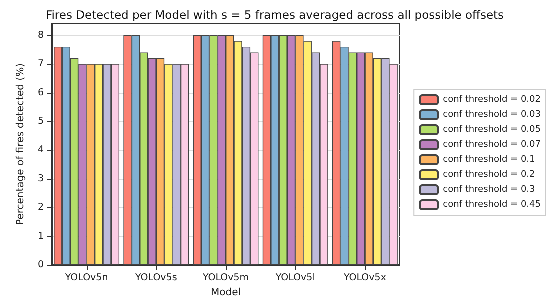  What do you see at coordinates (492, 205) in the screenshot?
I see `legend-label: conf threshold = 0.45` at bounding box center [492, 205].